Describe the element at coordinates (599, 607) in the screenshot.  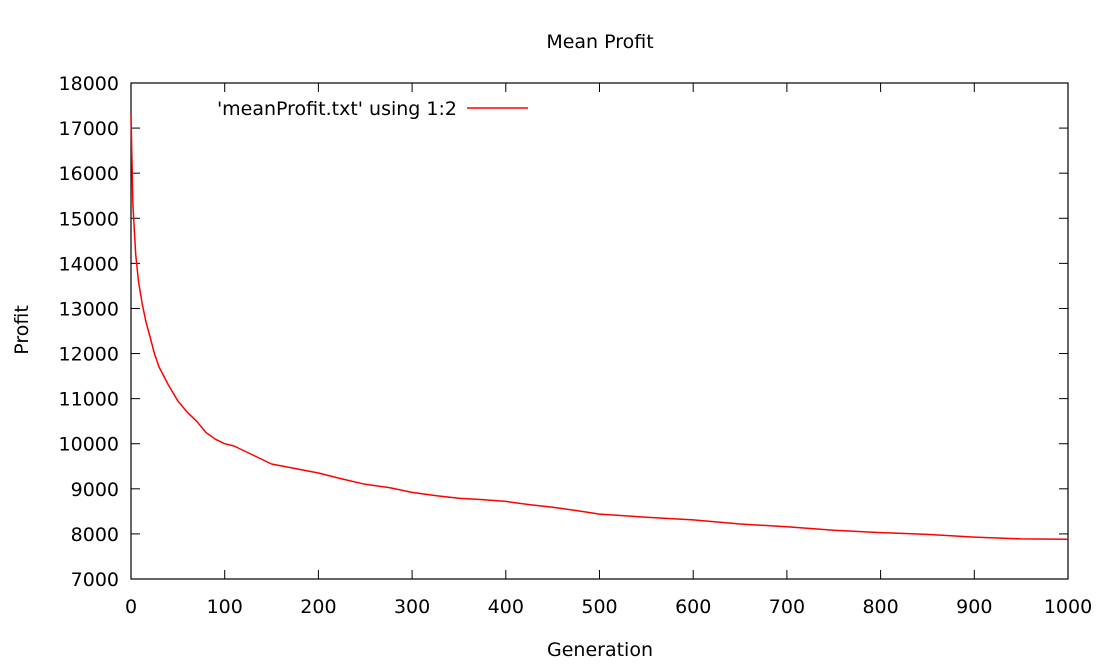
I see `x-tick-label: 500` at that location.